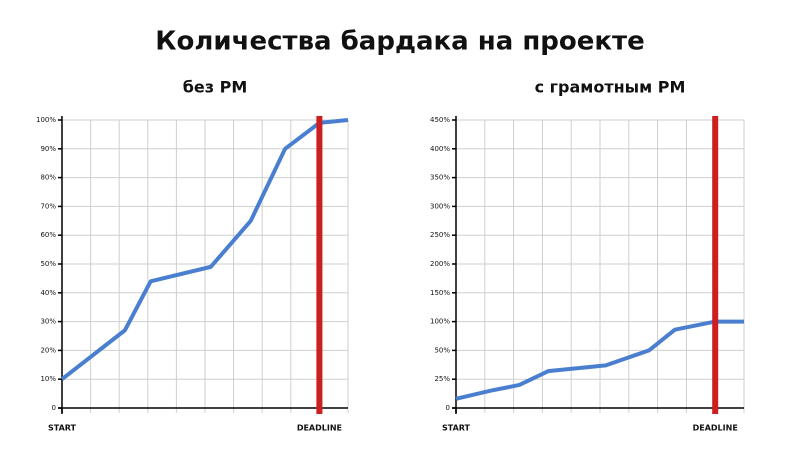 This screenshot has height=466, width=800. Describe the element at coordinates (48, 149) in the screenshot. I see `y-tick-label: 90%` at that location.